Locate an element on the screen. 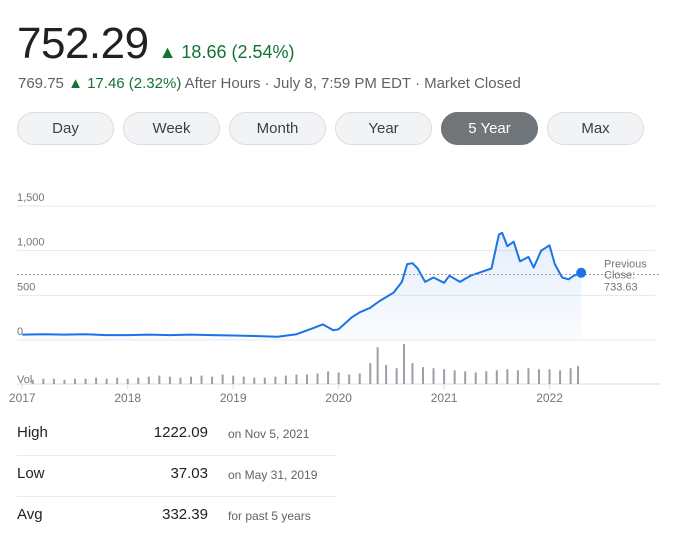 The height and width of the screenshot is (544, 682). after-hours-price: 769.75 is located at coordinates (41, 83).